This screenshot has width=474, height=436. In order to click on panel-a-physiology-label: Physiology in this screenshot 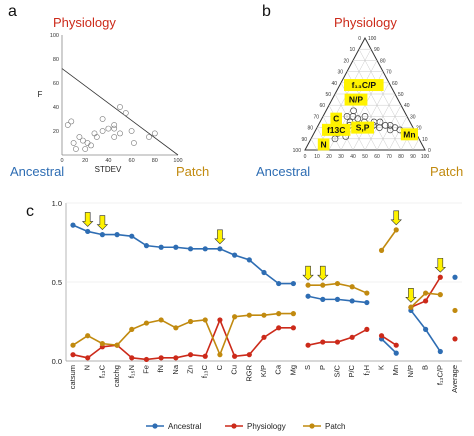, I will do `click(84, 22)`.